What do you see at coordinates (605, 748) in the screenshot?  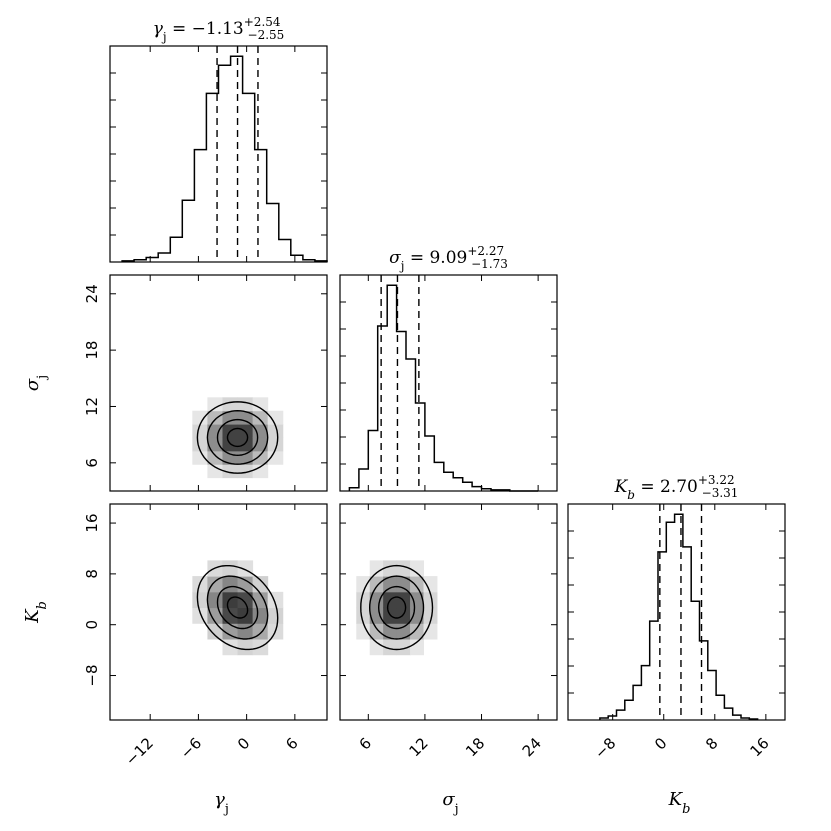 I see `x-tick-label: −8` at bounding box center [605, 748].